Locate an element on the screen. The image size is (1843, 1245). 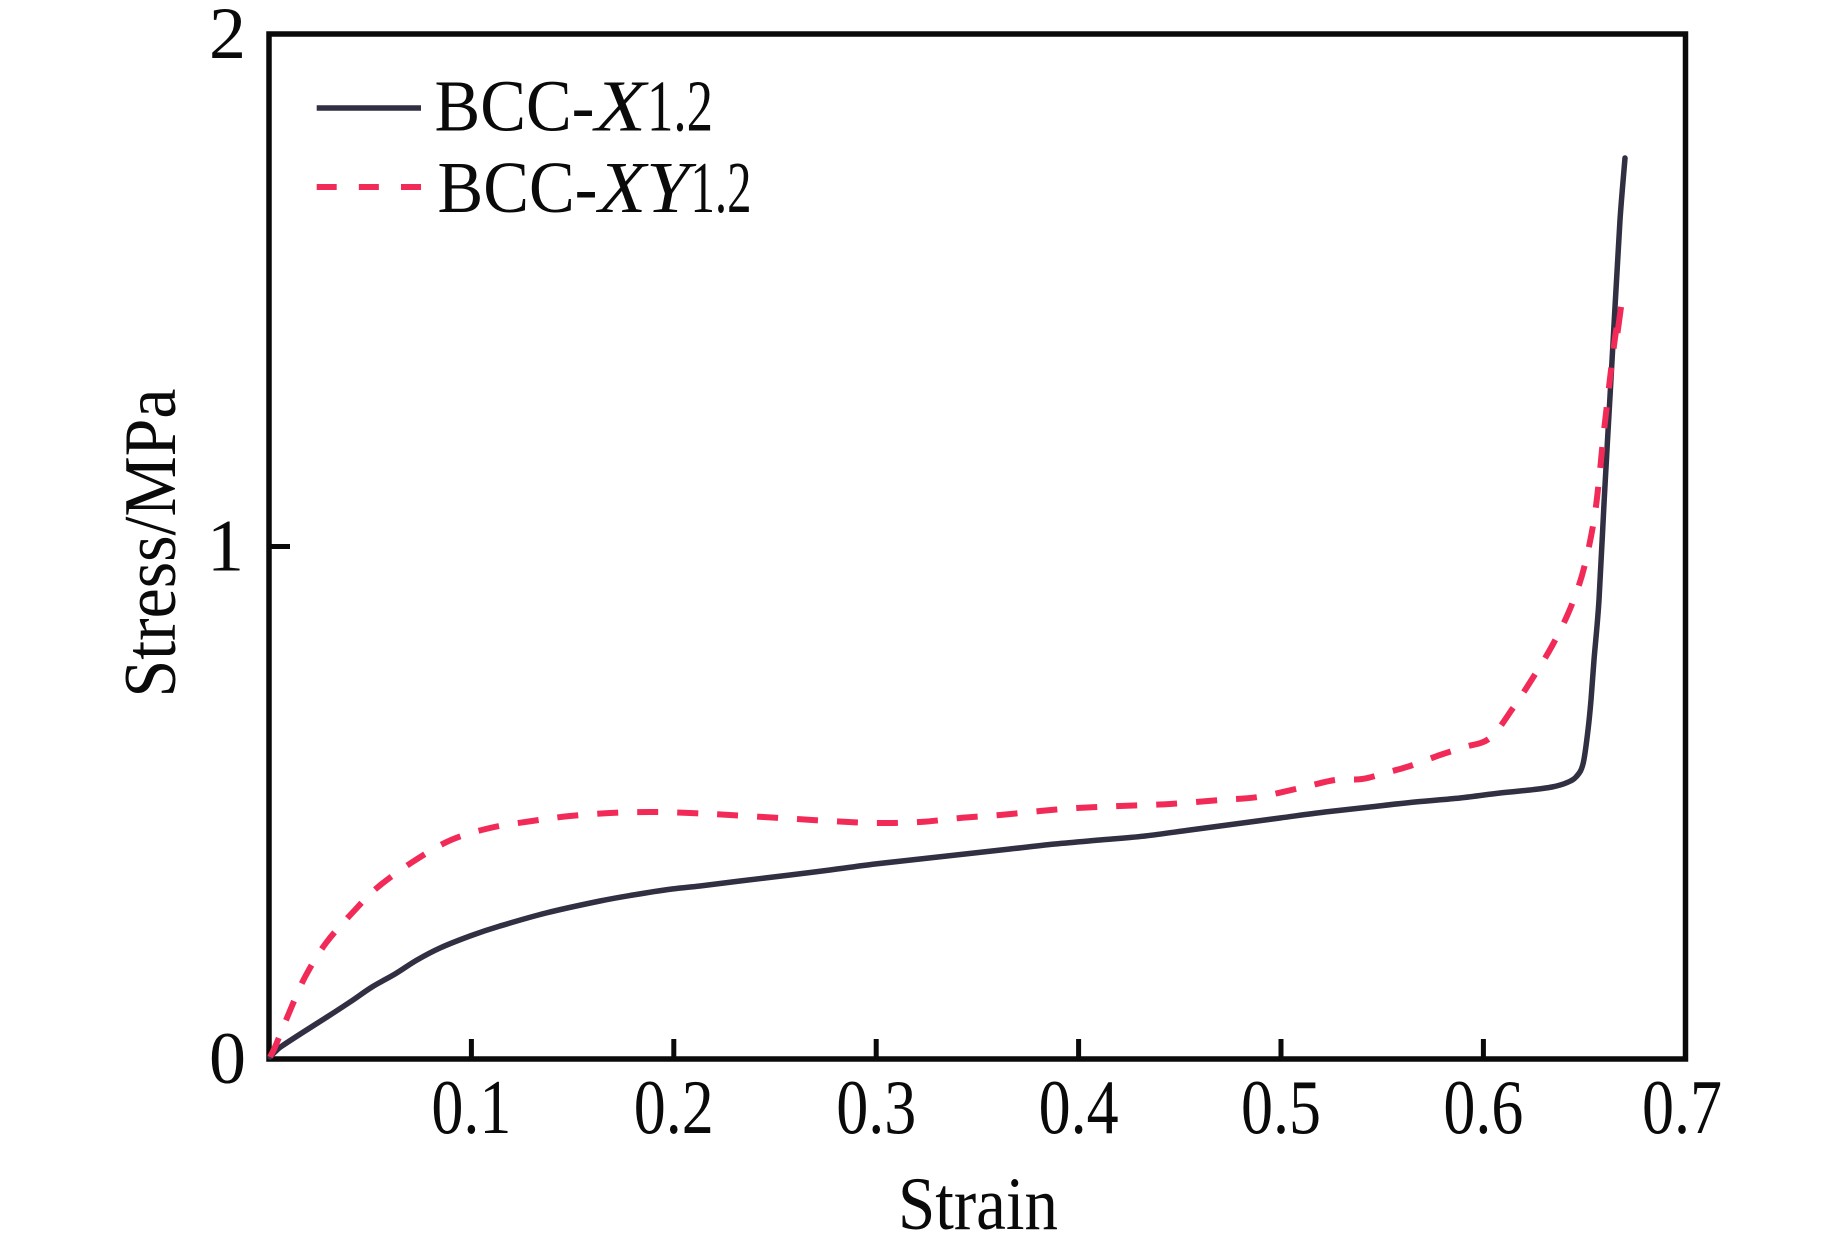
svg-text: 0 is located at coordinates (227, 1059).